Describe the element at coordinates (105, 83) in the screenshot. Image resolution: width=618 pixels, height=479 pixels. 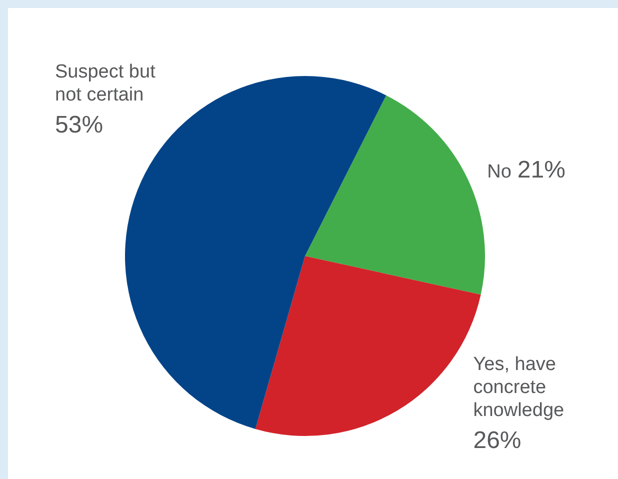
I see `slice-label: Suspect but not certain` at that location.